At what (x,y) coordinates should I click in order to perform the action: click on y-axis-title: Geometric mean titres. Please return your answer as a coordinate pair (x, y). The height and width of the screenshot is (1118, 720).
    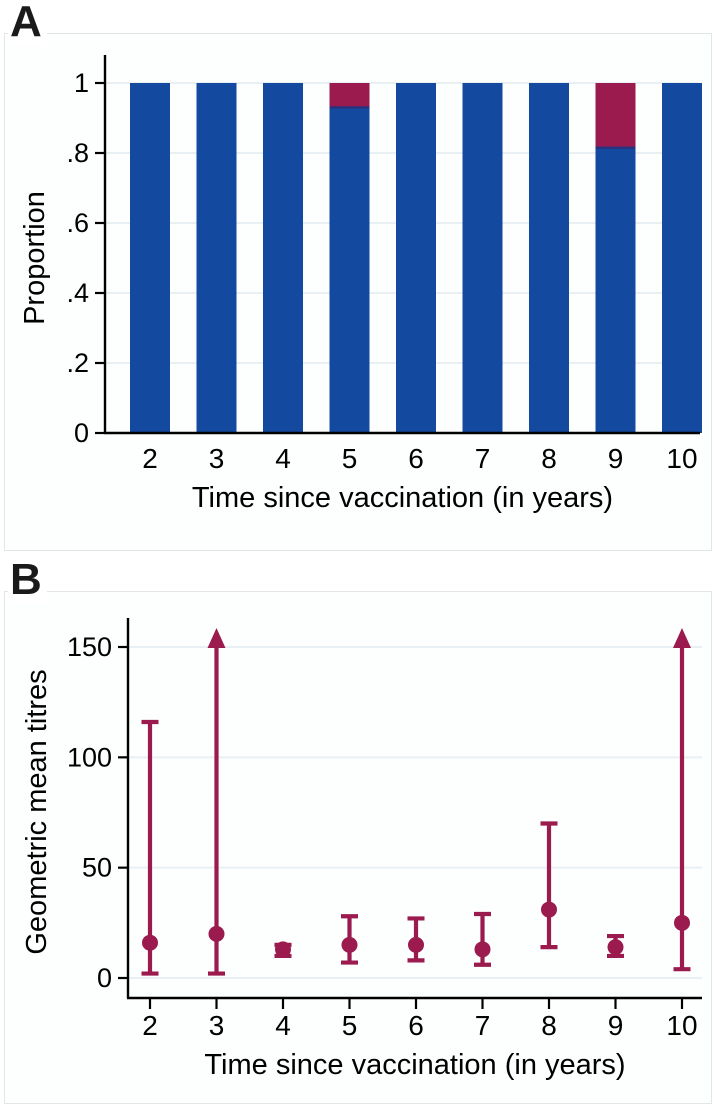
    Looking at the image, I should click on (37, 811).